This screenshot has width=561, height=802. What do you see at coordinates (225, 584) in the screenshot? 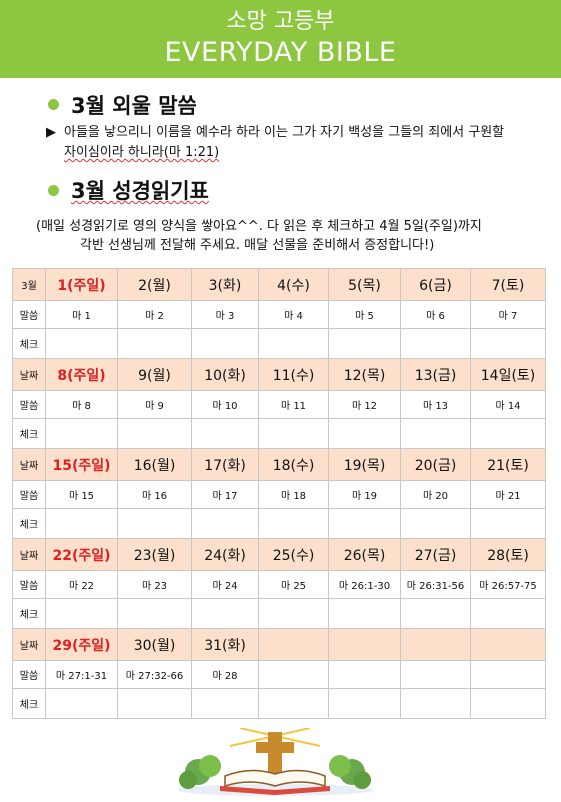
I see `verse-cell: 마 24` at bounding box center [225, 584].